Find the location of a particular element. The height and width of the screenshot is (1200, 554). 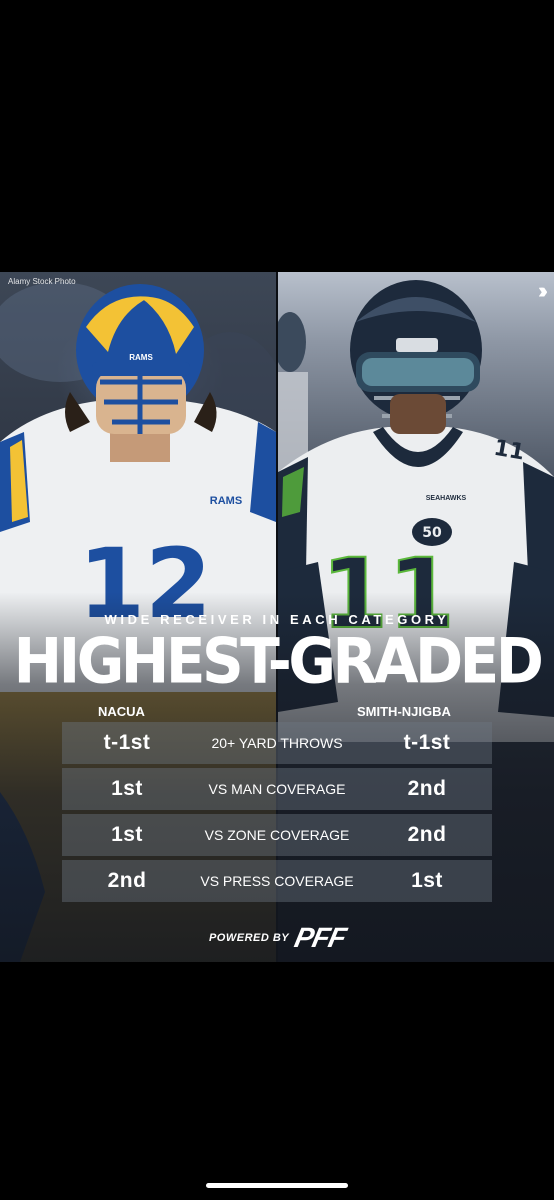

jersey-team-left: RAMS is located at coordinates (226, 501).